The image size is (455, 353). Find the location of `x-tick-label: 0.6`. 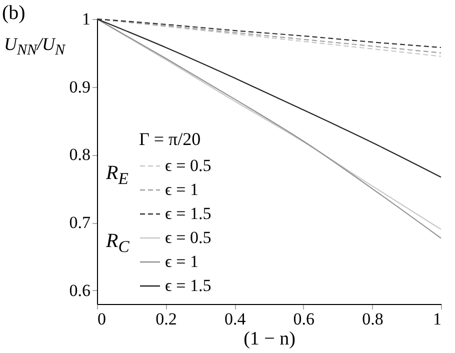

x-tick-label: 0.6 is located at coordinates (304, 319).